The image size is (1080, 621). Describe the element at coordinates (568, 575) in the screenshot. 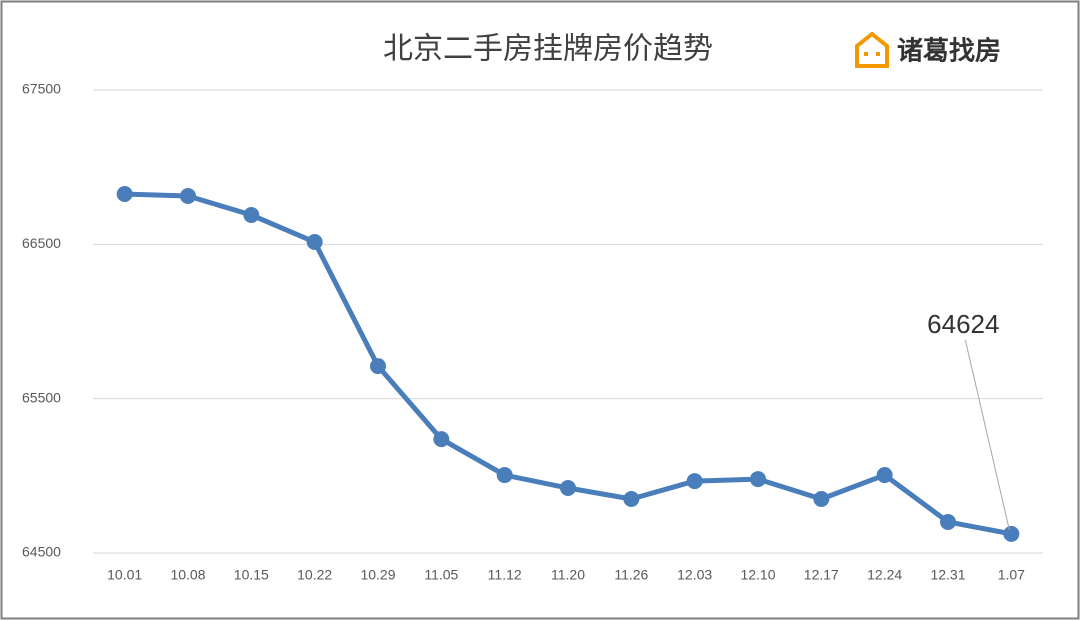

I see `x-tick-label: 11.20` at that location.